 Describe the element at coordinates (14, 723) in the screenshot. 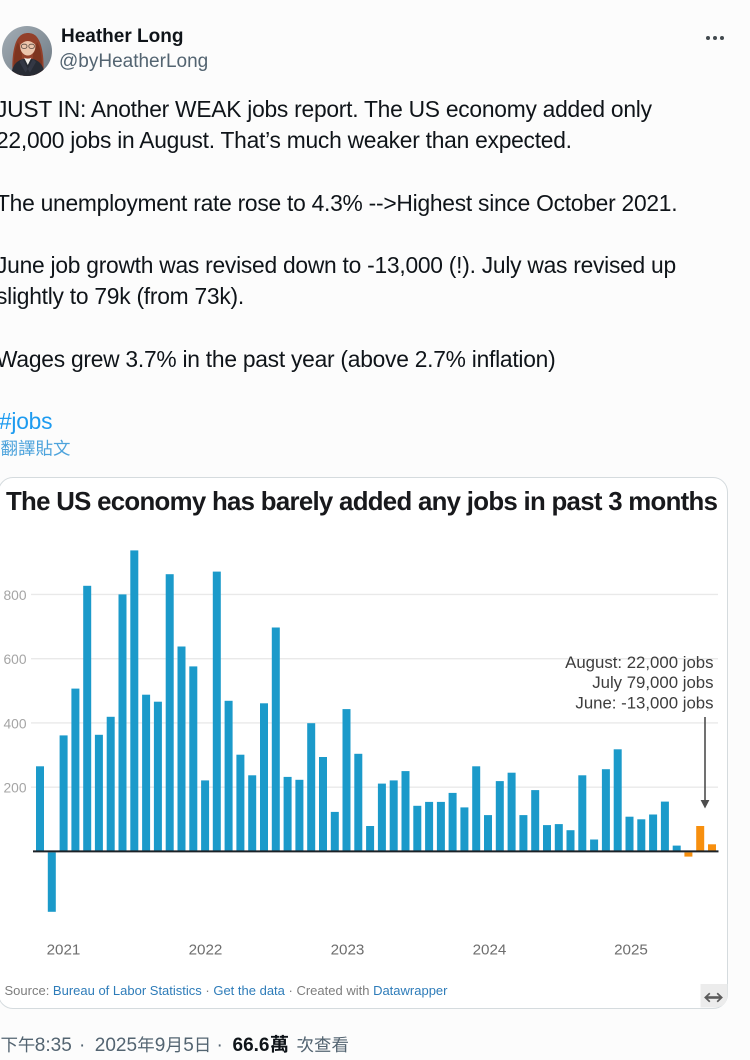

I see `svg-text: 400` at that location.